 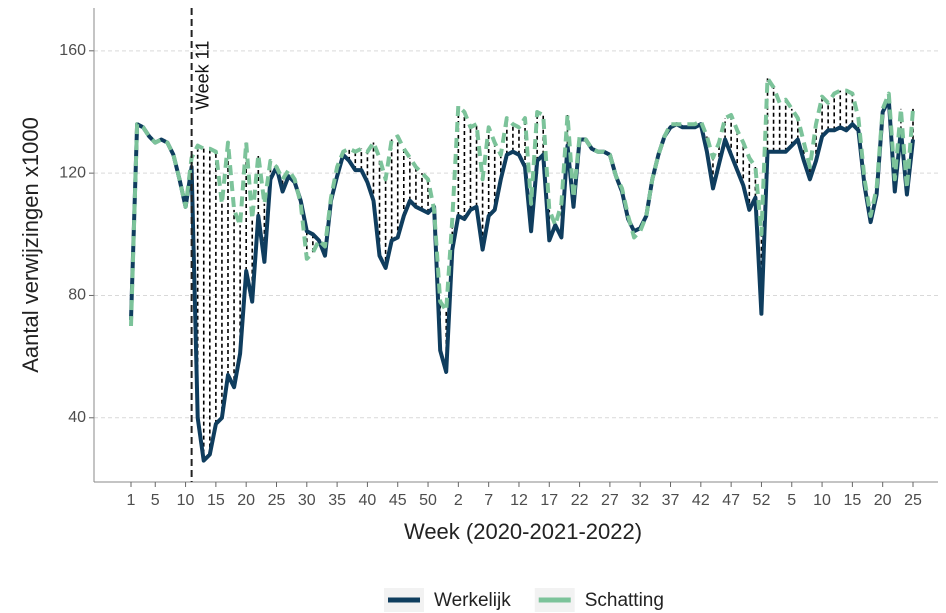 What do you see at coordinates (131, 500) in the screenshot?
I see `x-tick-label: 1` at bounding box center [131, 500].